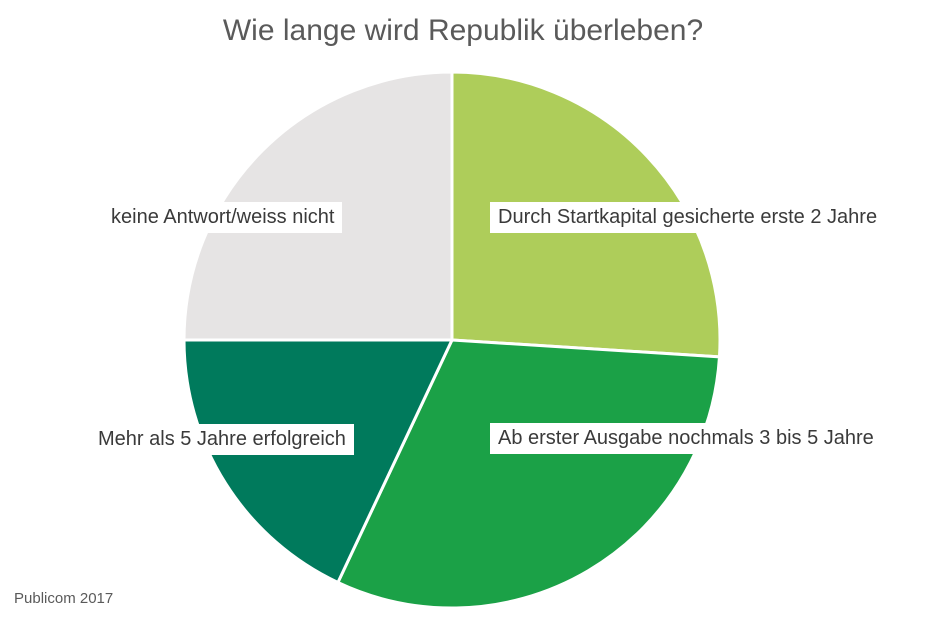 The width and height of the screenshot is (926, 621). What do you see at coordinates (686, 438) in the screenshot?
I see `slice-label-3-bis-5-jahre: Ab erster Ausgabe nochmals 3 bis 5 Jahre` at bounding box center [686, 438].